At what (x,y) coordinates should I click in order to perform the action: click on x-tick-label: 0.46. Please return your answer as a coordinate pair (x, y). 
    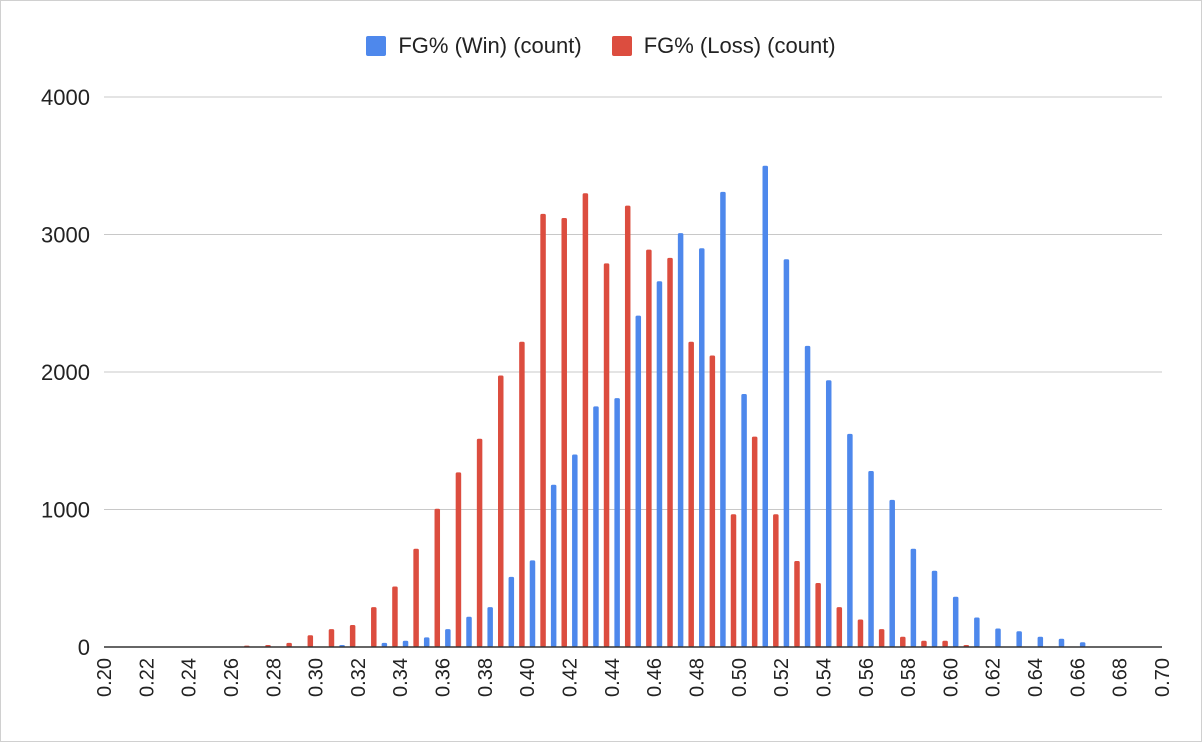
    Looking at the image, I should click on (655, 677).